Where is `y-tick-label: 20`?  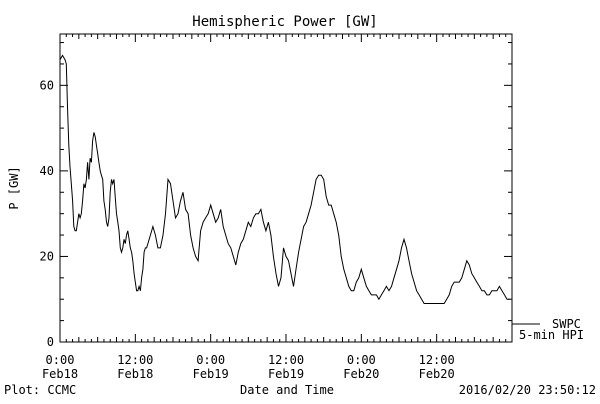 y-tick-label: 20 is located at coordinates (47, 256).